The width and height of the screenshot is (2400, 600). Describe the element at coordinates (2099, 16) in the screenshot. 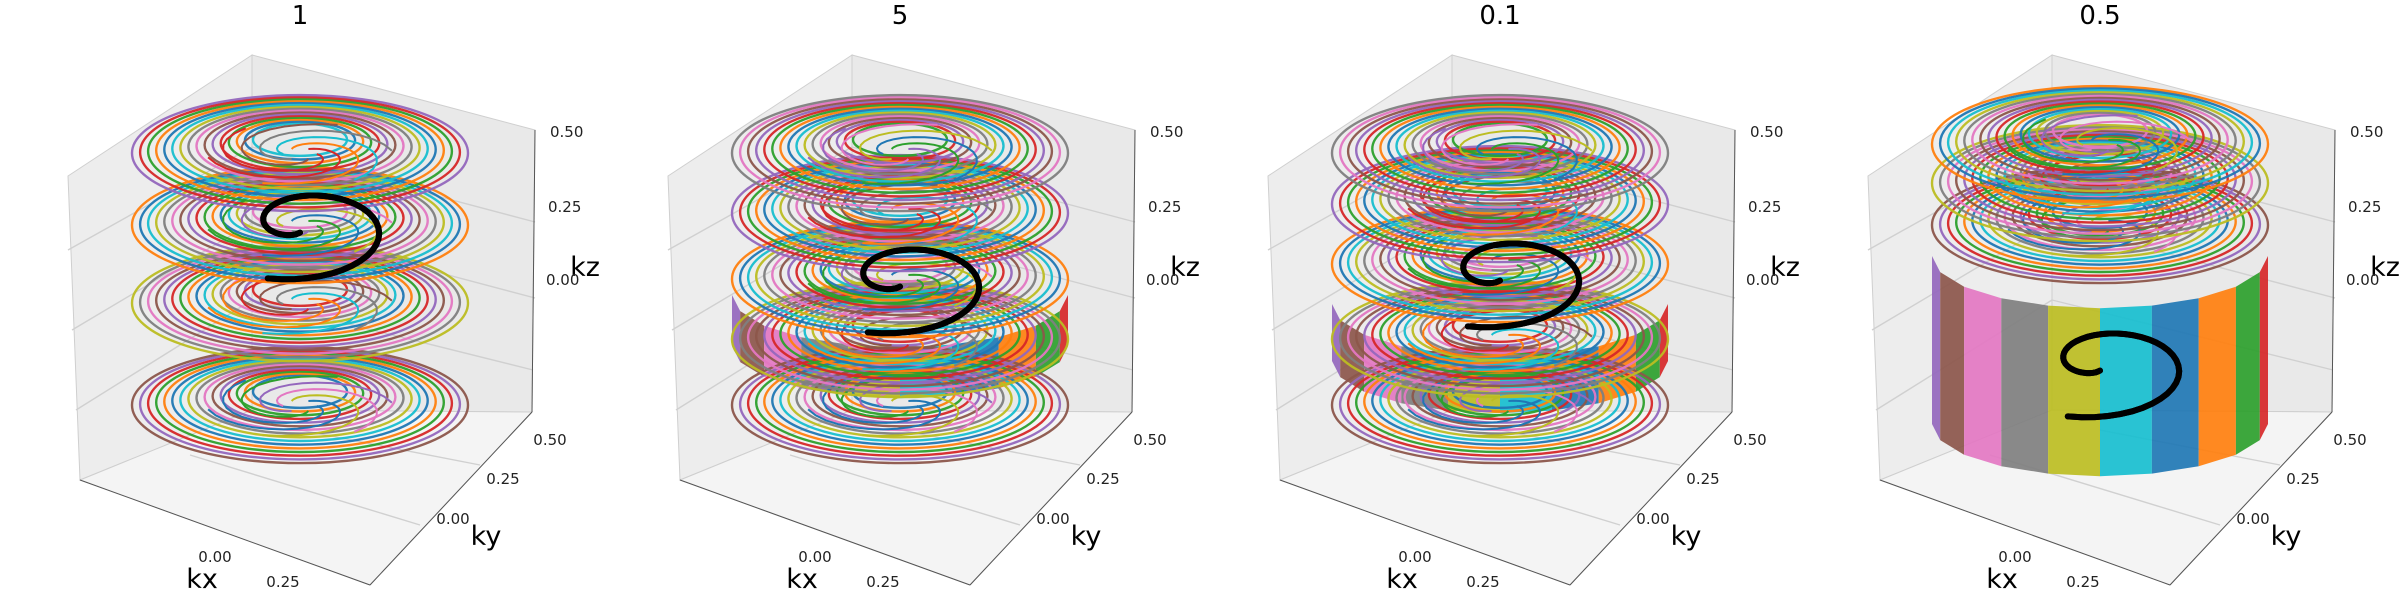

I see `panel-4-title: 0.5` at that location.